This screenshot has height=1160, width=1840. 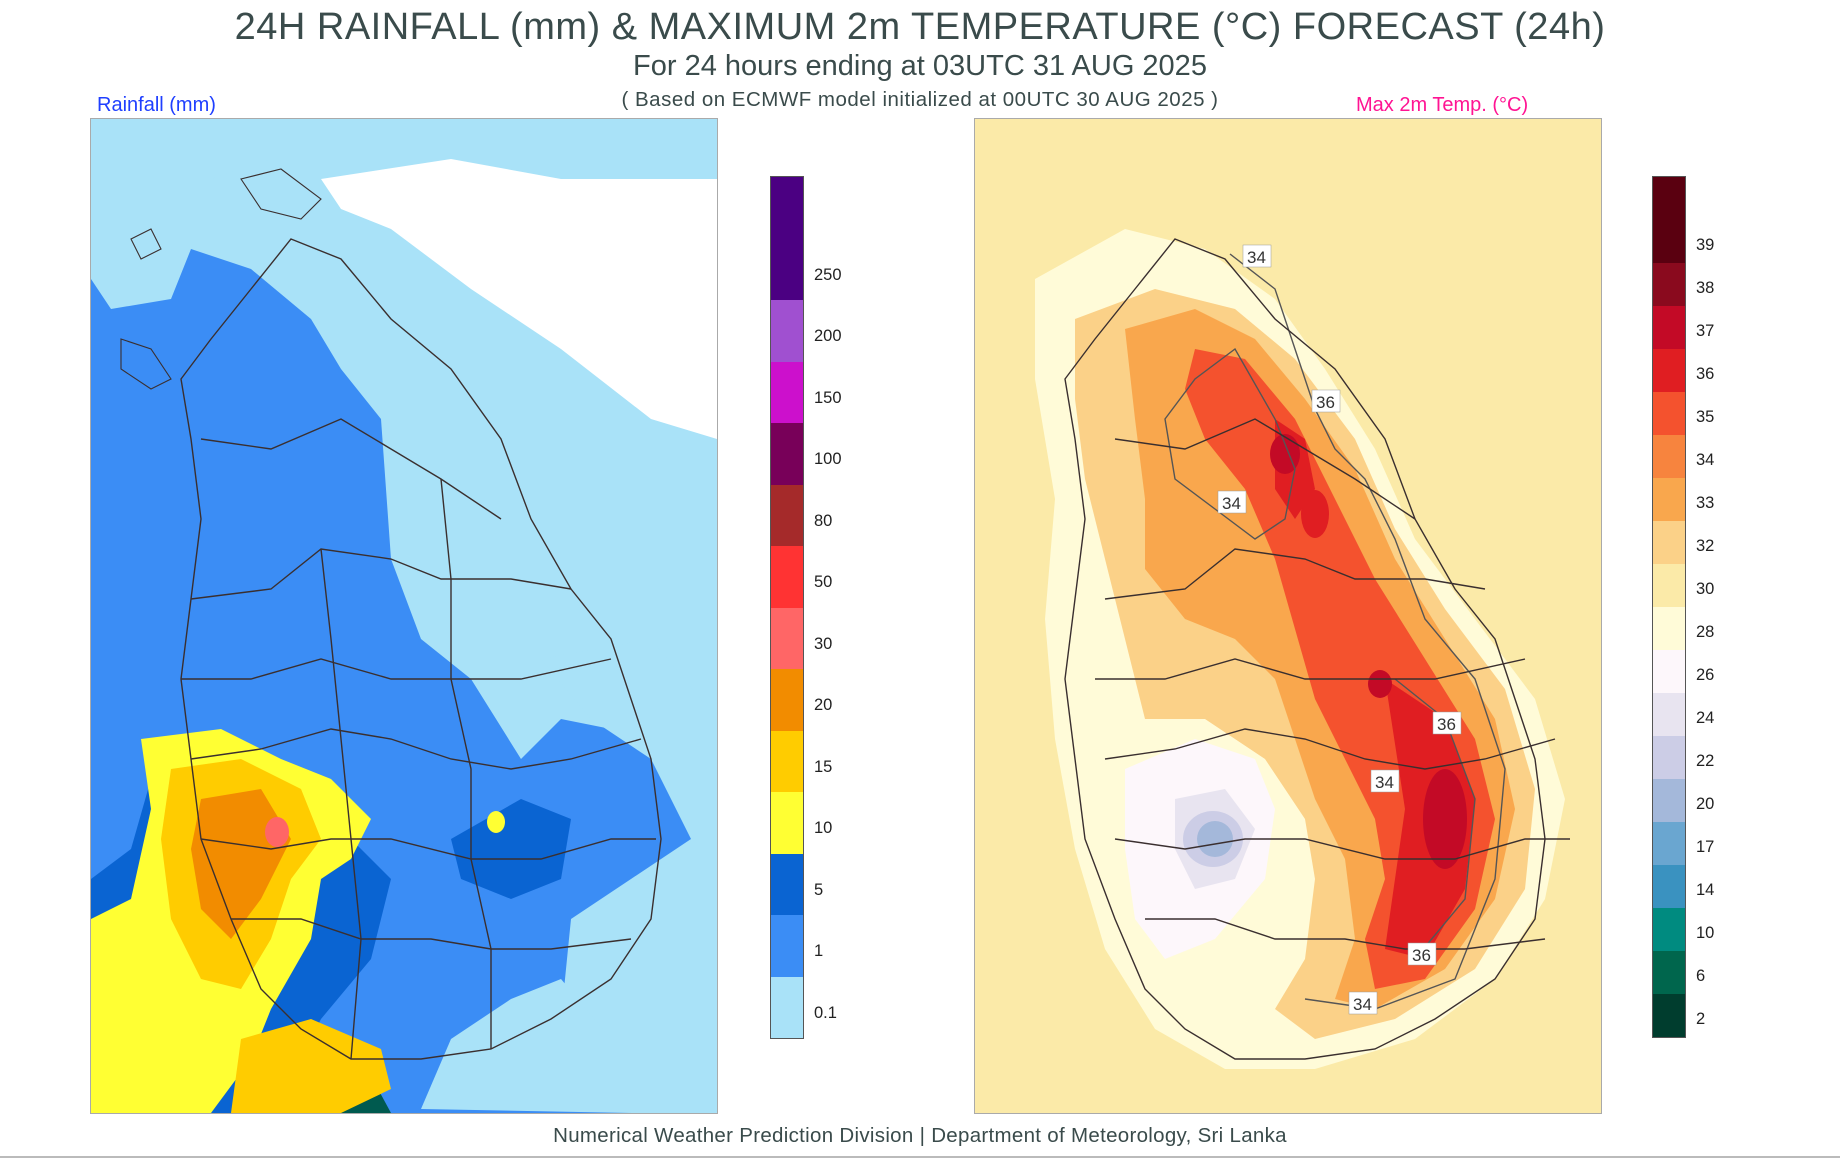 I want to click on colorbar-tick-label: 35, so click(x=1705, y=416).